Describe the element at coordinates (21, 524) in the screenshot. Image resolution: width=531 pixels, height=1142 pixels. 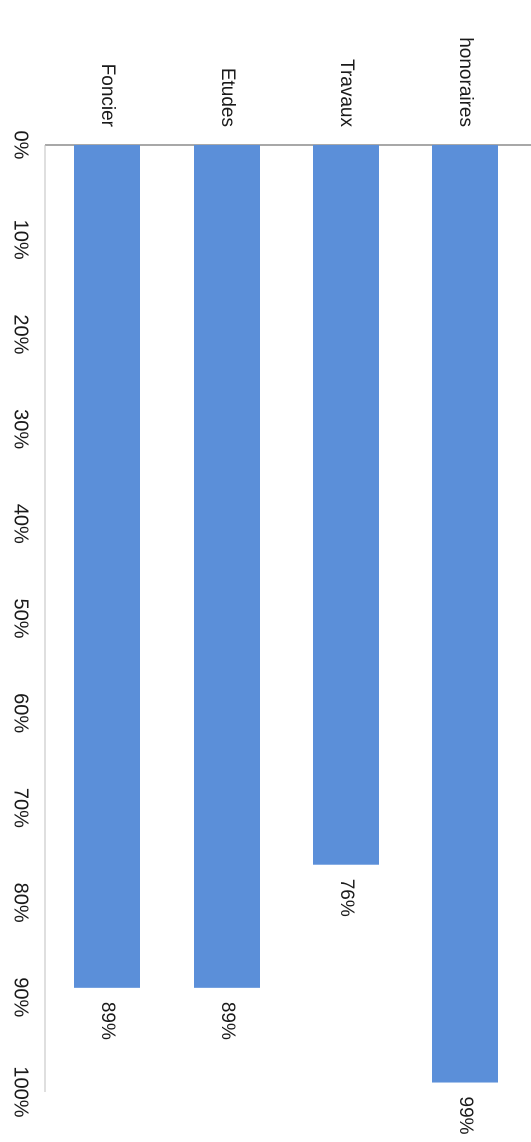
I see `tick-label: 40%` at that location.